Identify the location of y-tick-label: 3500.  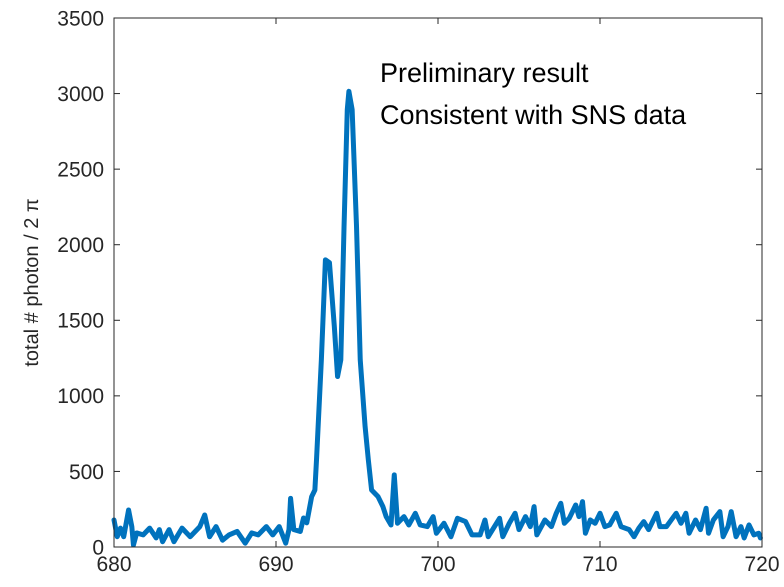
(80, 18).